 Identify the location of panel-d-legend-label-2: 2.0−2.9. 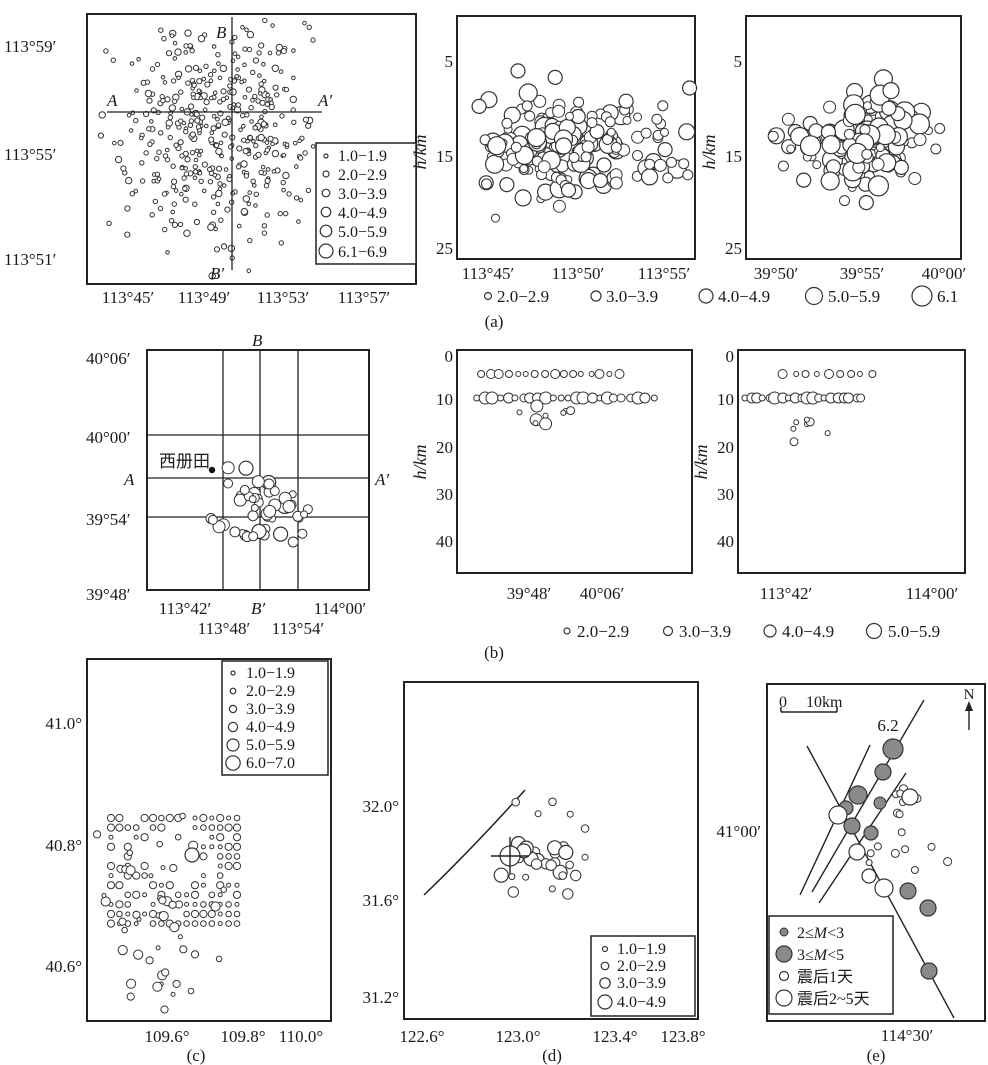
(641, 966).